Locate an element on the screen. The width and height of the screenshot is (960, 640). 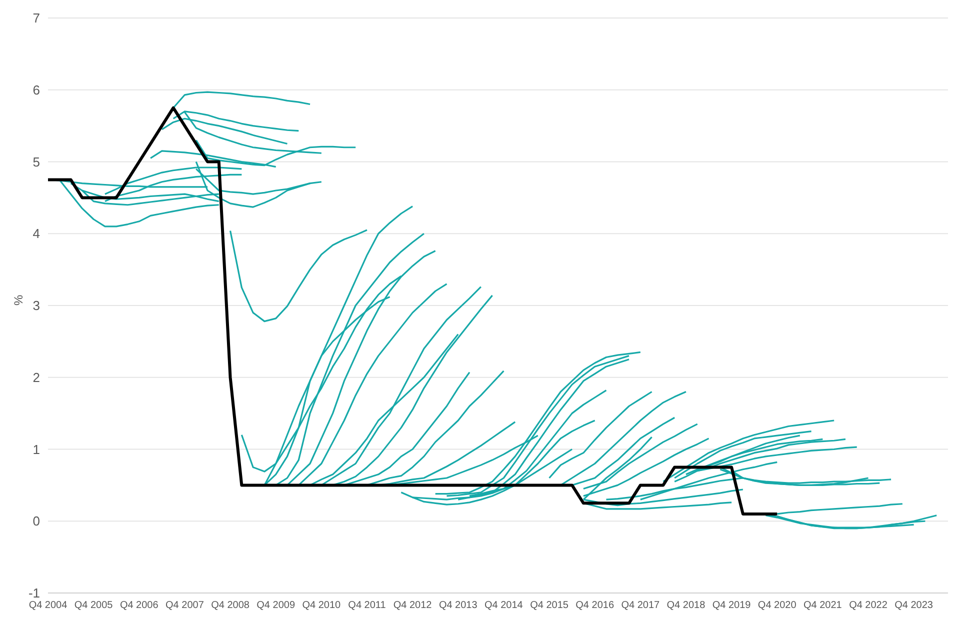
y-tick-label: 4 is located at coordinates (36, 234).